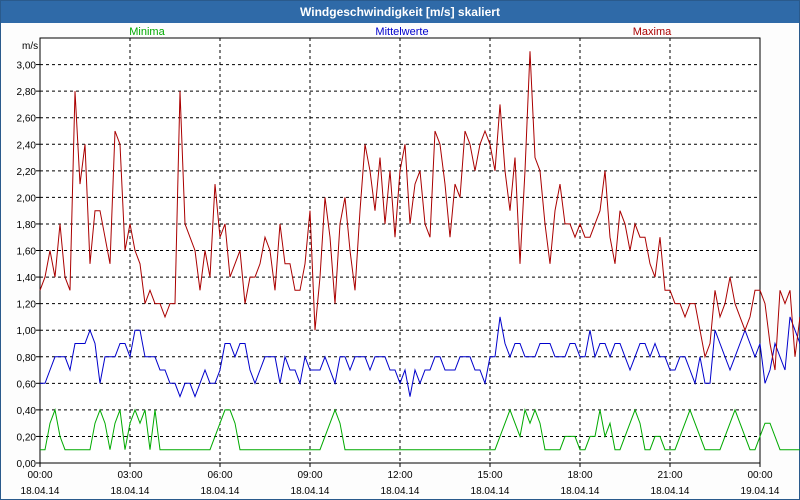 The width and height of the screenshot is (800, 500). I want to click on x-tick-time: 03:00, so click(129, 475).